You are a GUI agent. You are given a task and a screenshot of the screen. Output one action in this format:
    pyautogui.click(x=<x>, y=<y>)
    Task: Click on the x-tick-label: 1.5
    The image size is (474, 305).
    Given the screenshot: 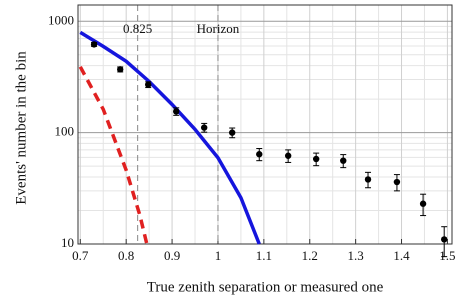 What is the action you would take?
    pyautogui.click(x=447, y=255)
    